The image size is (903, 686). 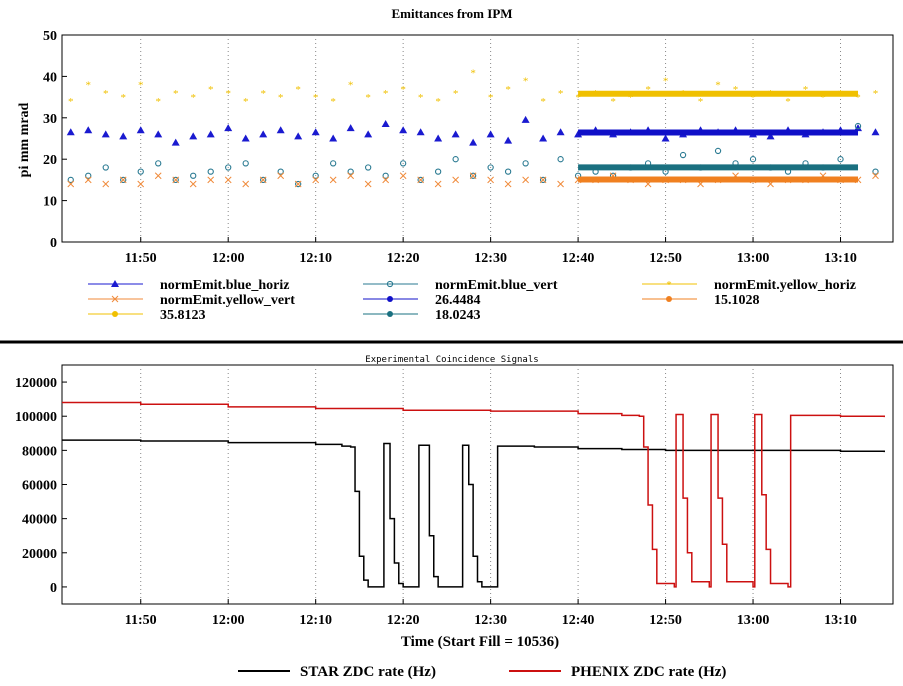 What do you see at coordinates (753, 258) in the screenshot?
I see `x-tick-label: 13:00` at bounding box center [753, 258].